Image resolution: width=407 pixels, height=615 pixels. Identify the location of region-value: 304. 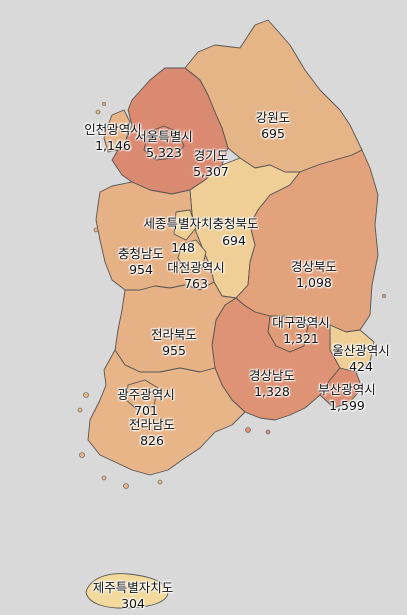
(133, 603).